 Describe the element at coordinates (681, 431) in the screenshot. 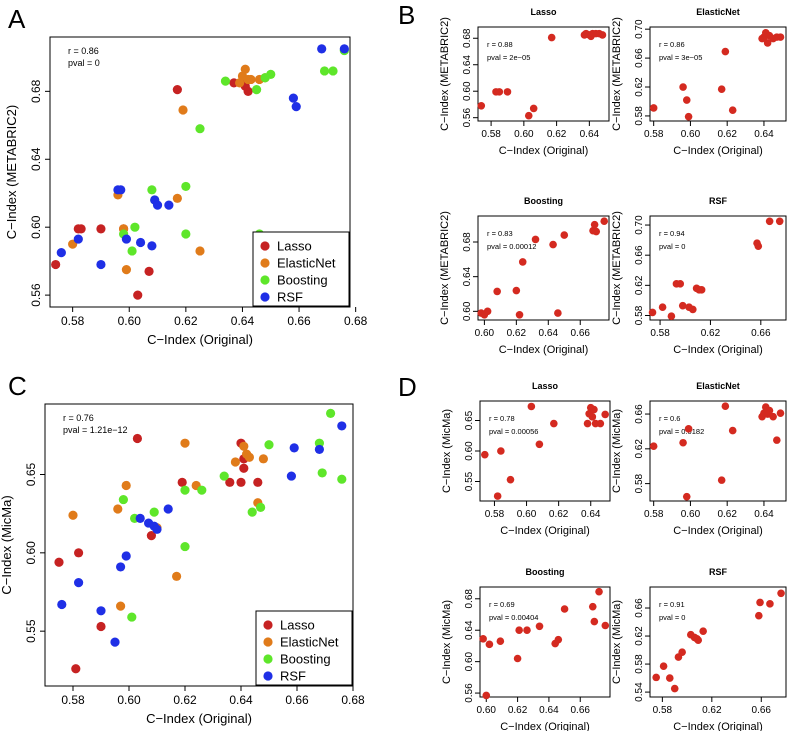

I see `stat-annotation: pval = 0.0182` at that location.